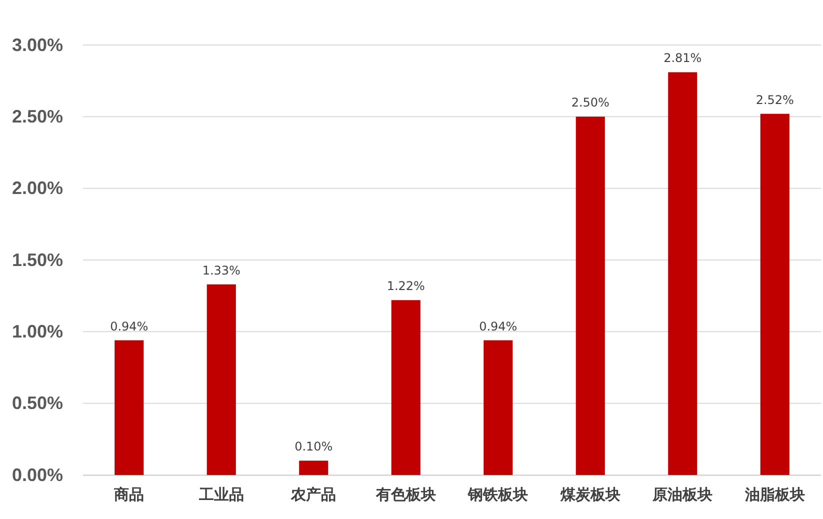 The image size is (823, 519). What do you see at coordinates (313, 495) in the screenshot?
I see `x-tick-label: 农产品` at bounding box center [313, 495].